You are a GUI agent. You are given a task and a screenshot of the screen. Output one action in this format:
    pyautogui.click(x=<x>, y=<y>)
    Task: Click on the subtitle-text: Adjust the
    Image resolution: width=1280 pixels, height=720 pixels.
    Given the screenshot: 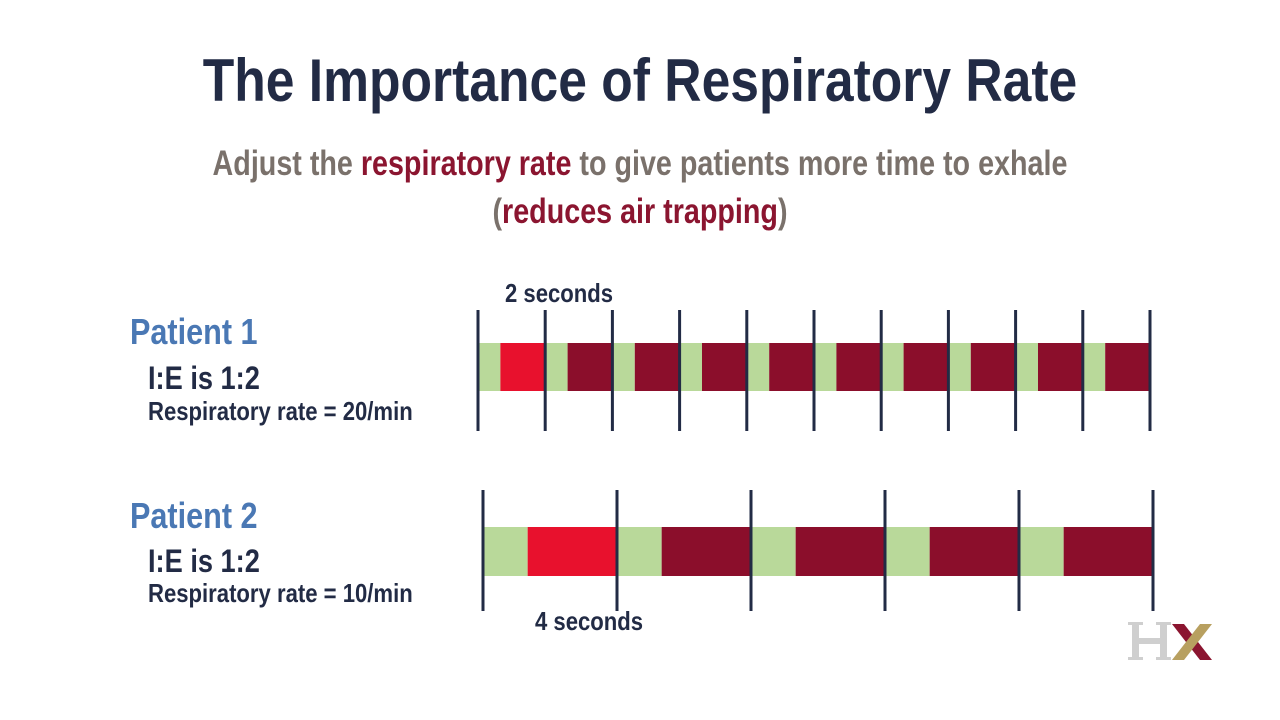 What is the action you would take?
    pyautogui.click(x=286, y=163)
    